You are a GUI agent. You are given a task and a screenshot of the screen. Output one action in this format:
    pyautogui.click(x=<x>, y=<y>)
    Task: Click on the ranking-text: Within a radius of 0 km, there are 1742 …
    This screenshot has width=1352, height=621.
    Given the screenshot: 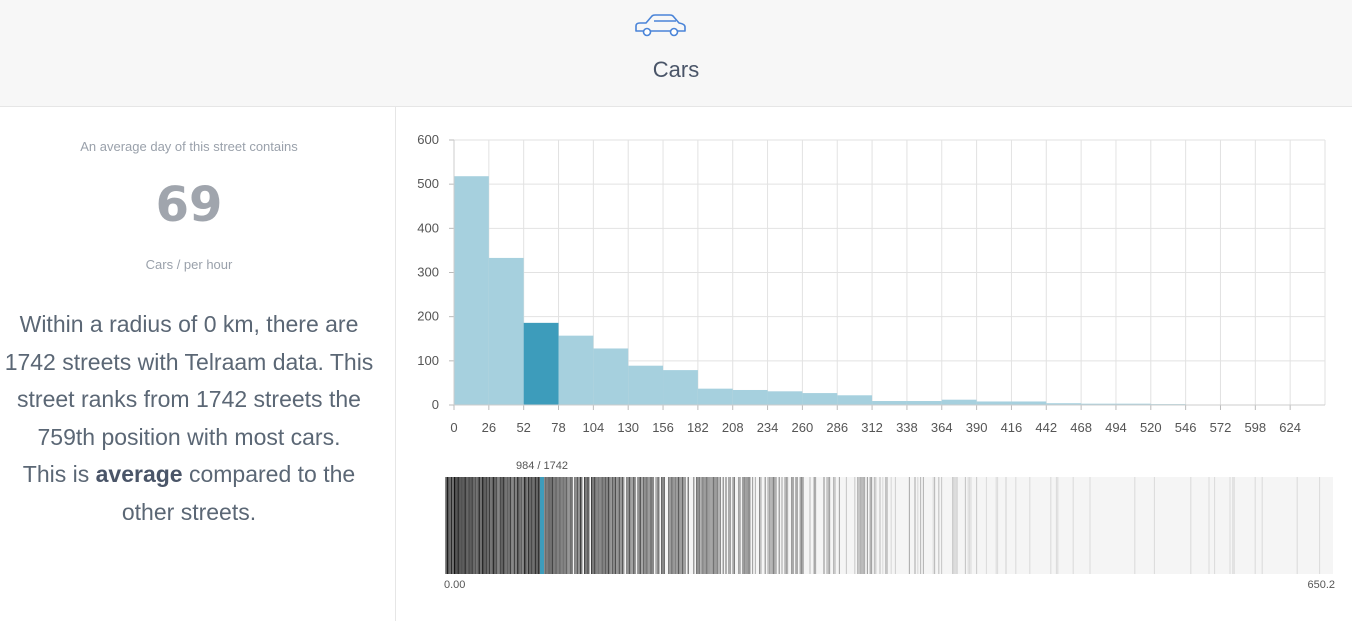 What is the action you would take?
    pyautogui.click(x=189, y=380)
    